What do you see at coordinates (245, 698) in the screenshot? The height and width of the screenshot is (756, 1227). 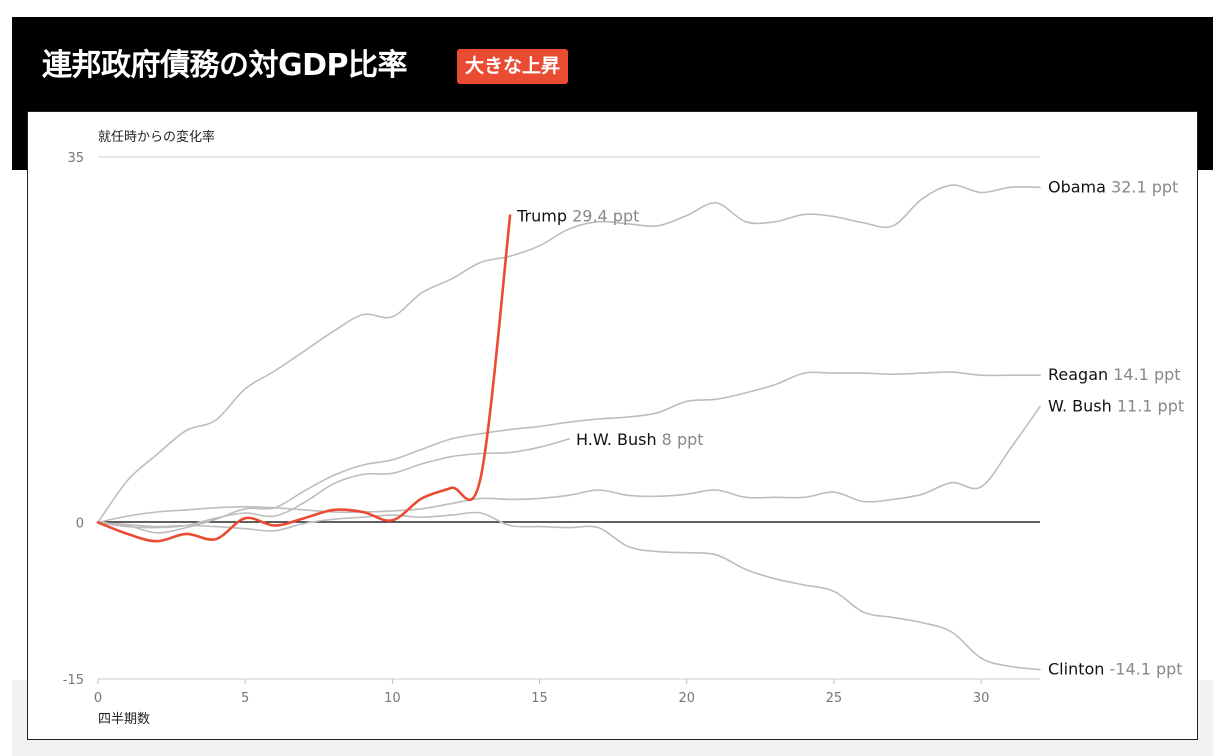 I see `x-tick-label: 5` at bounding box center [245, 698].